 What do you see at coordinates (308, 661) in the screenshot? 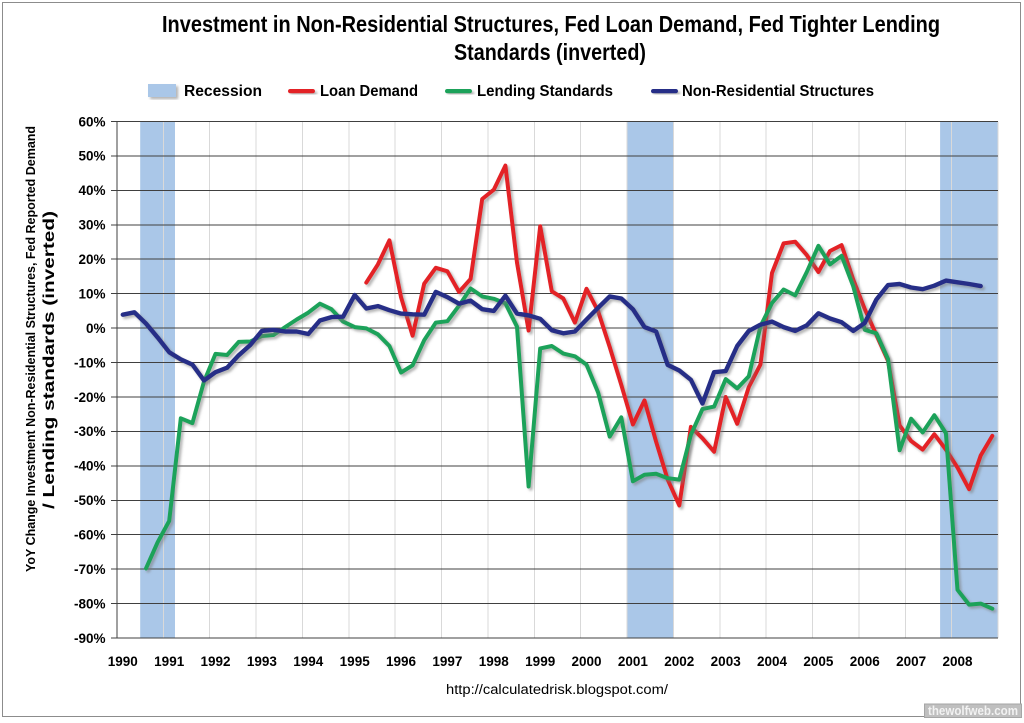
I see `svg-text: 1994` at bounding box center [308, 661].